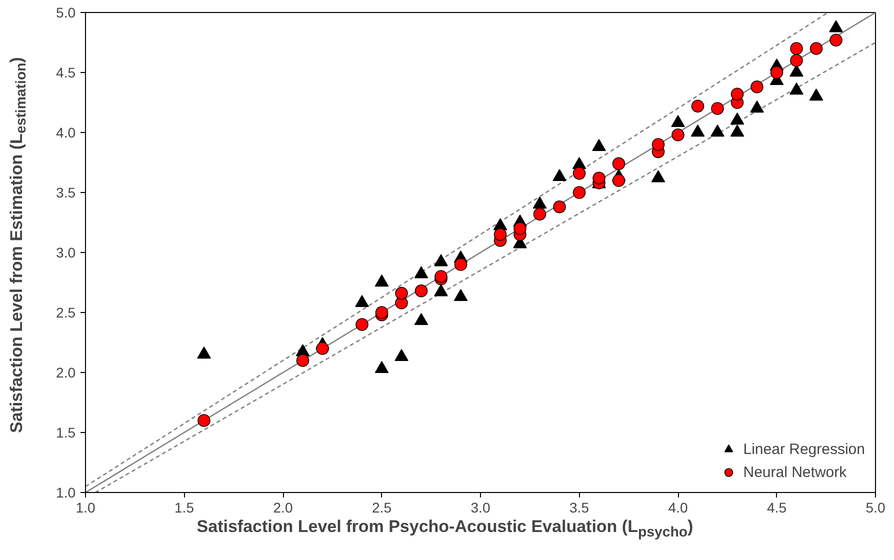 The width and height of the screenshot is (894, 560). Describe the element at coordinates (184, 508) in the screenshot. I see `x-tick-label: 1.5` at that location.